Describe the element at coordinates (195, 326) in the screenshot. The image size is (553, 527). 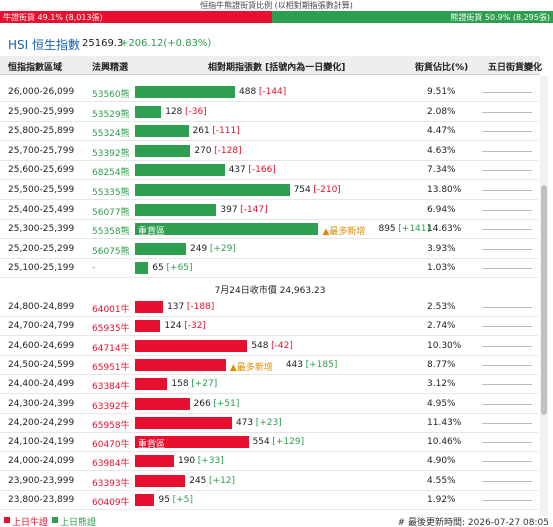
I see `change: [-32]` at that location.